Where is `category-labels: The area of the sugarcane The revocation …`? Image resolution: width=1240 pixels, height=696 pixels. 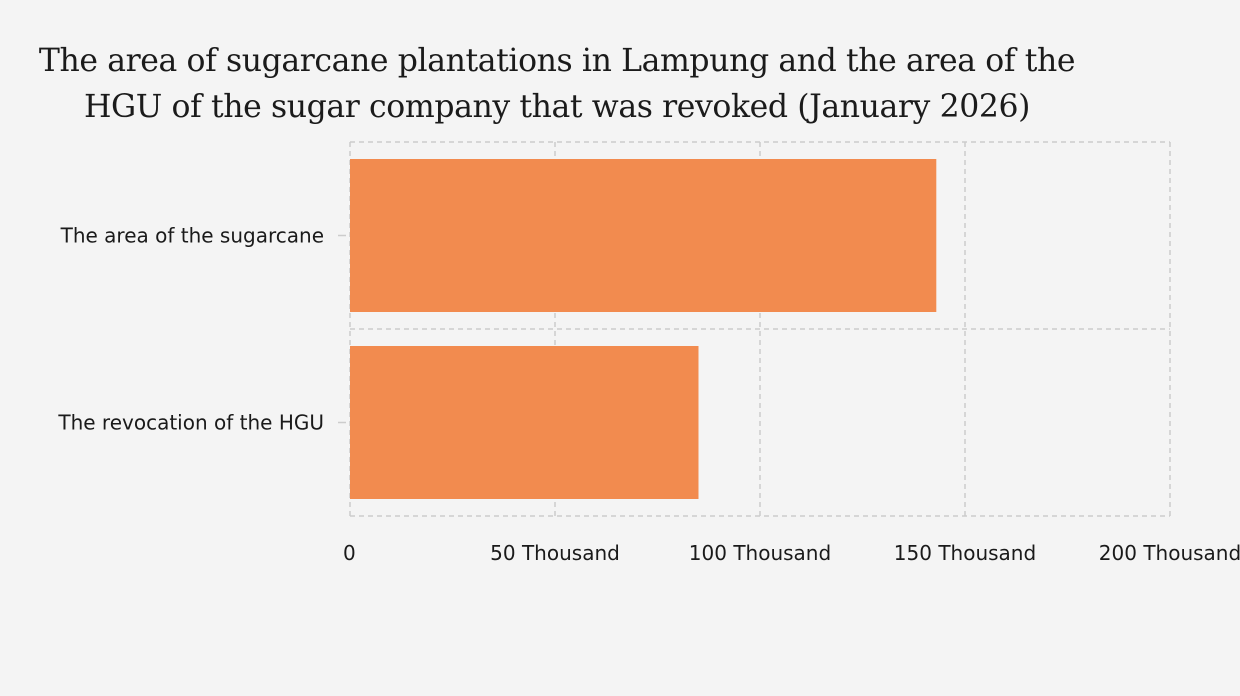
category-labels: The area of the sugarcane The revocation … is located at coordinates (201, 329).